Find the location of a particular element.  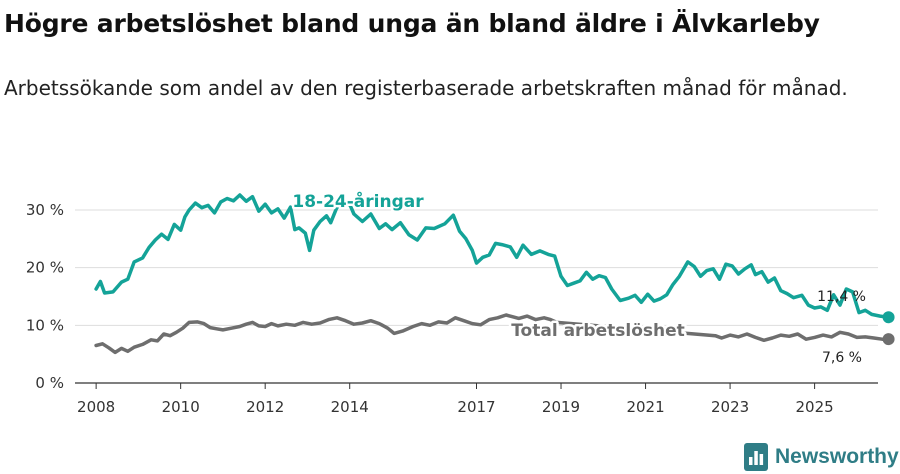

end-value-label-youth: 11,4 % is located at coordinates (841, 297).